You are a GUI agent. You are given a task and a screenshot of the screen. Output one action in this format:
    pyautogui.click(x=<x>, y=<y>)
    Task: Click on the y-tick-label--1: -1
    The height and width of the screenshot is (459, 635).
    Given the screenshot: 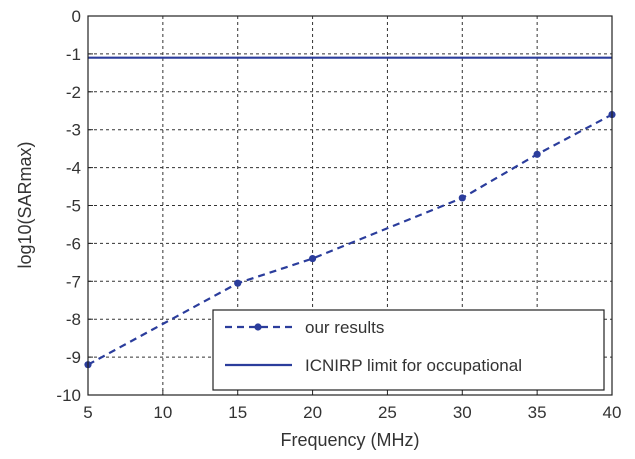 What is the action you would take?
    pyautogui.click(x=73, y=54)
    